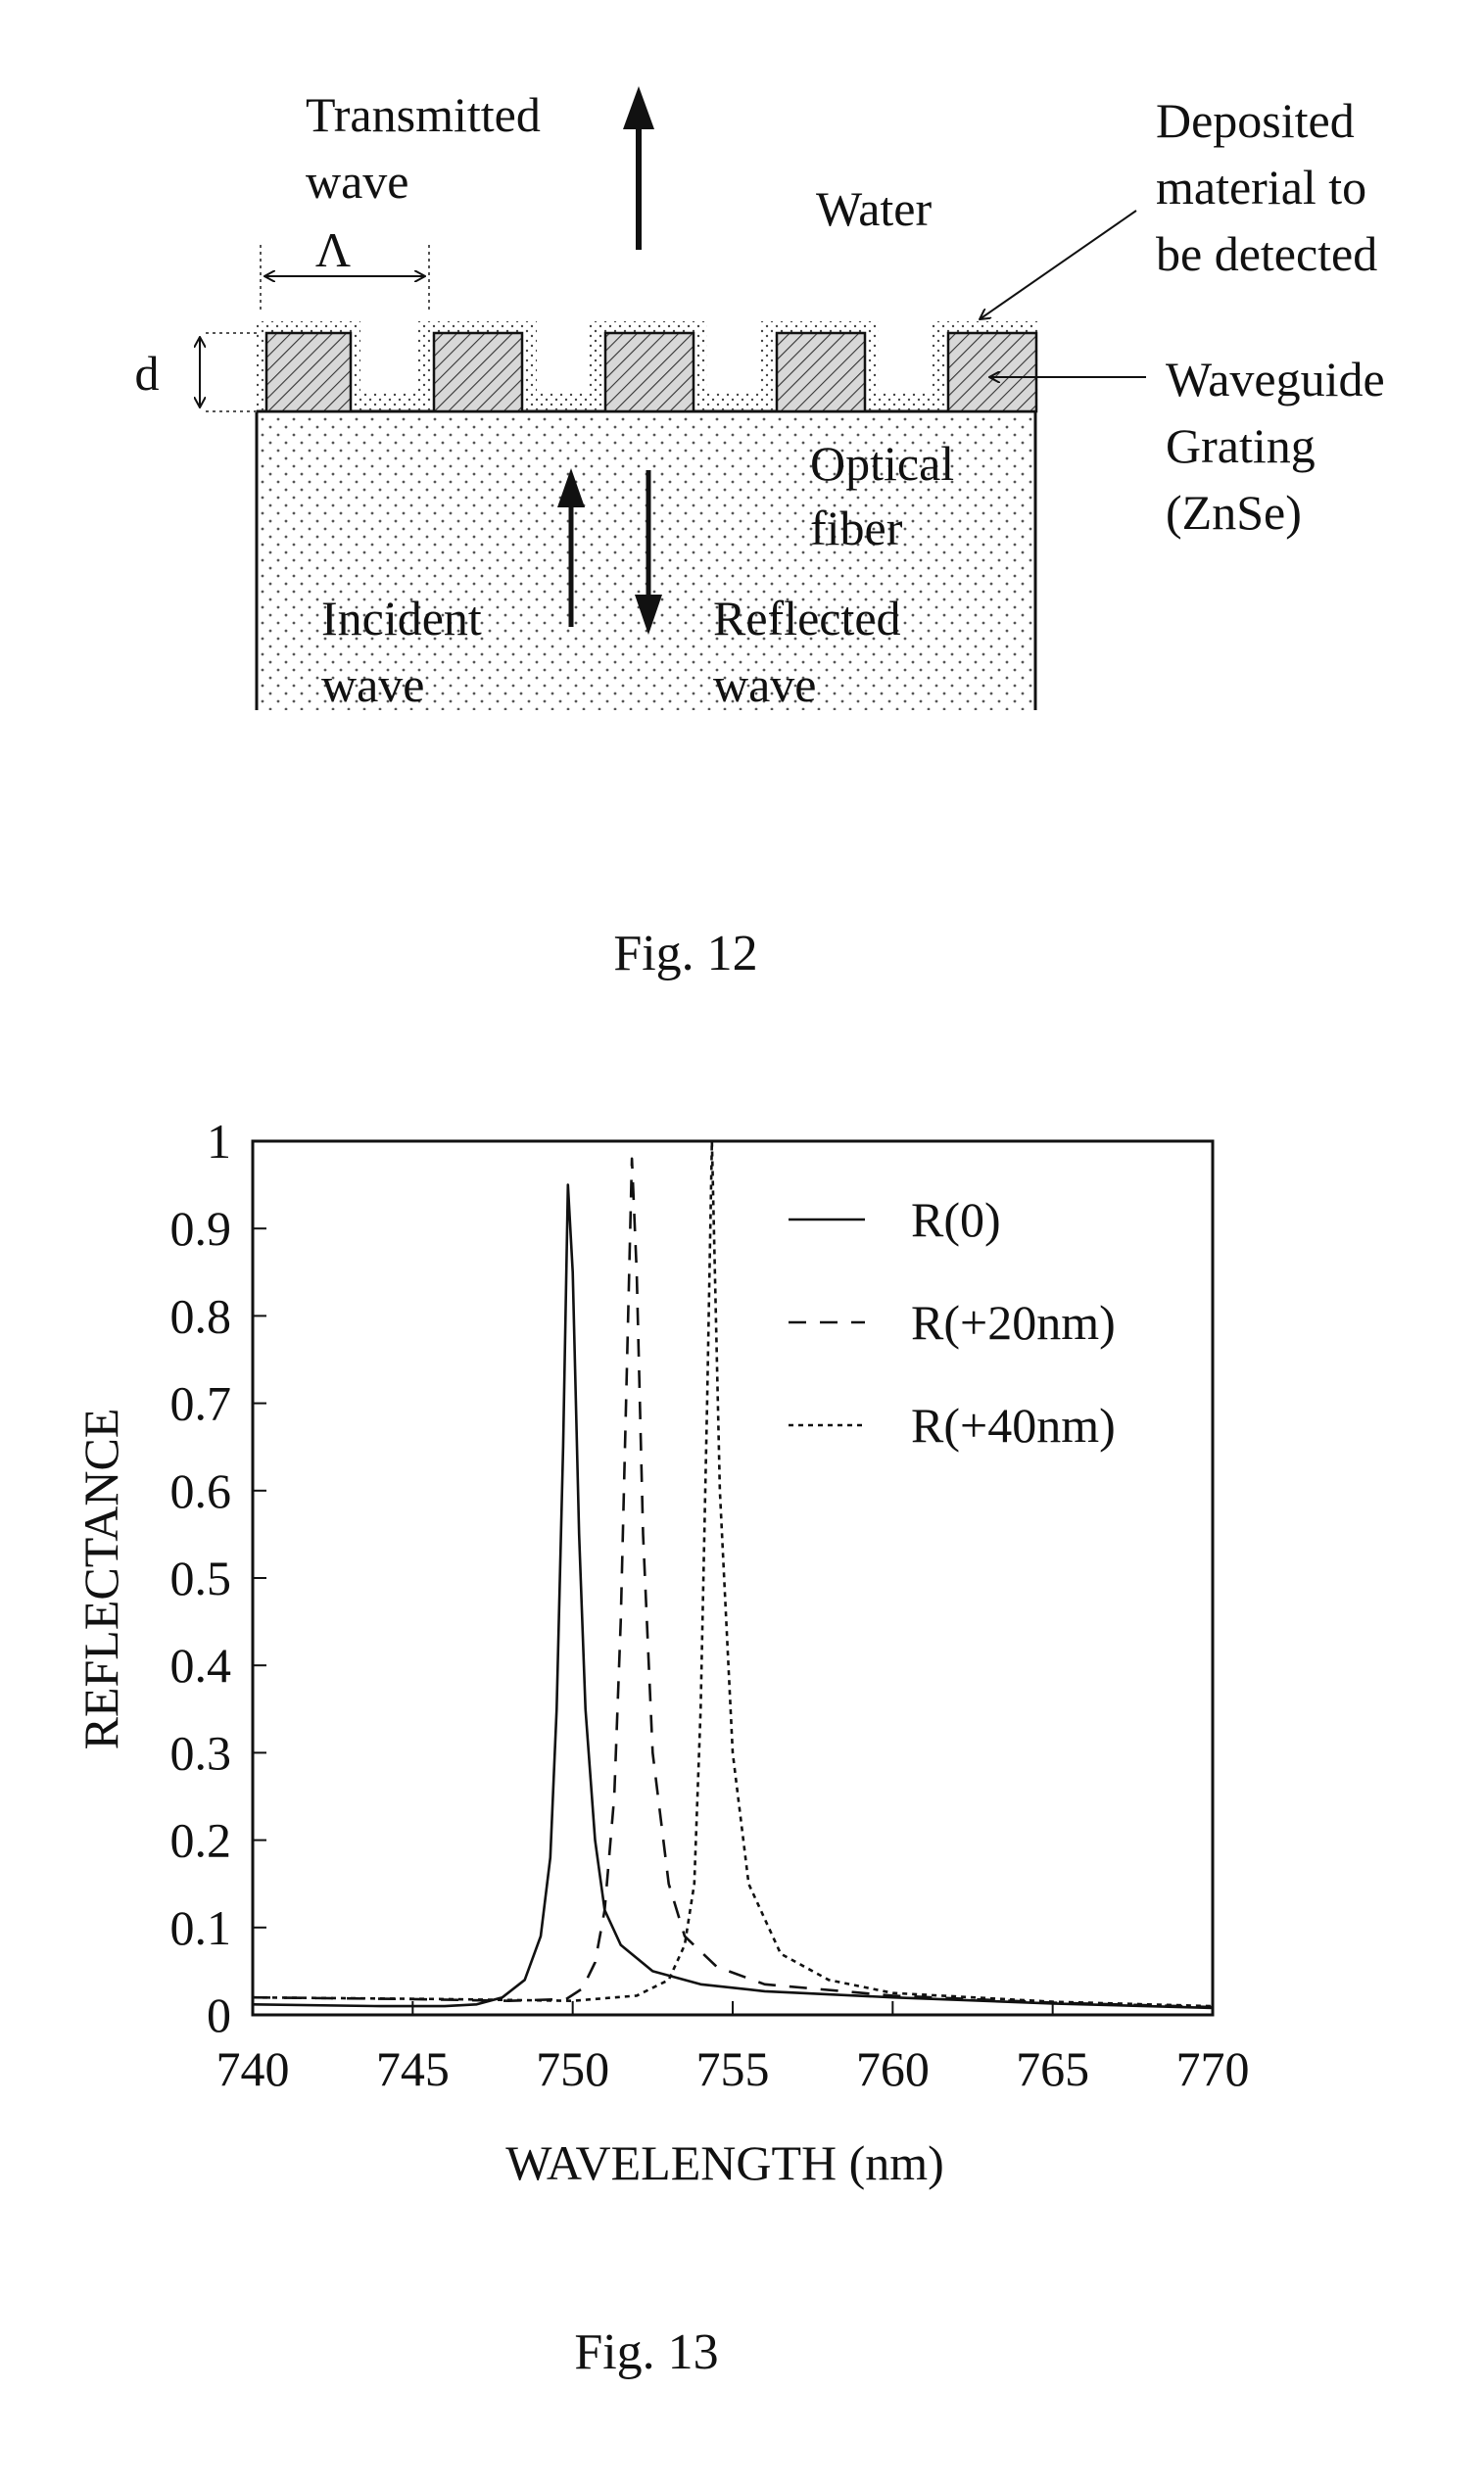  What do you see at coordinates (1052, 2068) in the screenshot?
I see `x-tick-label: 765` at bounding box center [1052, 2068].